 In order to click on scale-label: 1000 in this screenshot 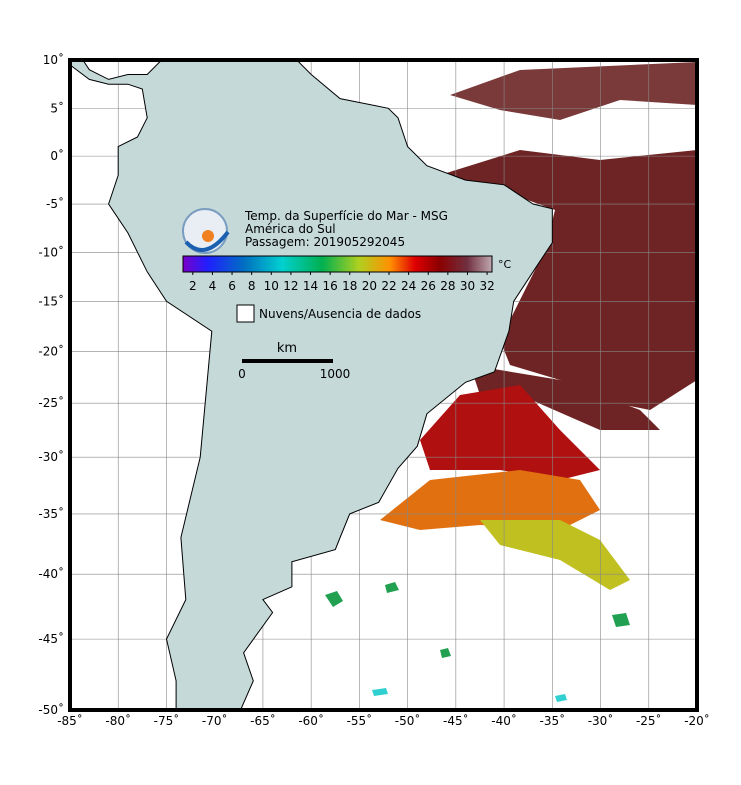, I will do `click(335, 374)`.